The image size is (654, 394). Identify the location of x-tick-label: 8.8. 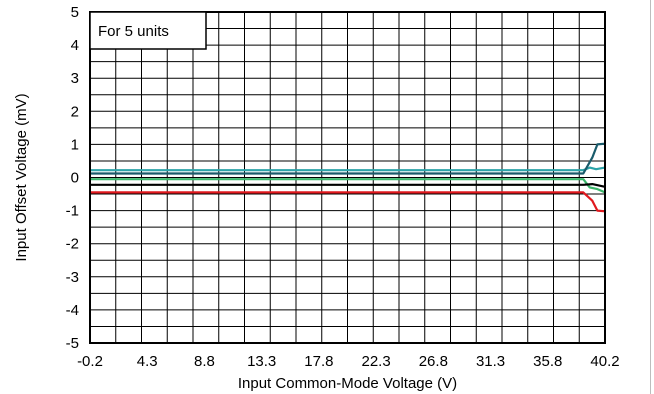
(204, 361).